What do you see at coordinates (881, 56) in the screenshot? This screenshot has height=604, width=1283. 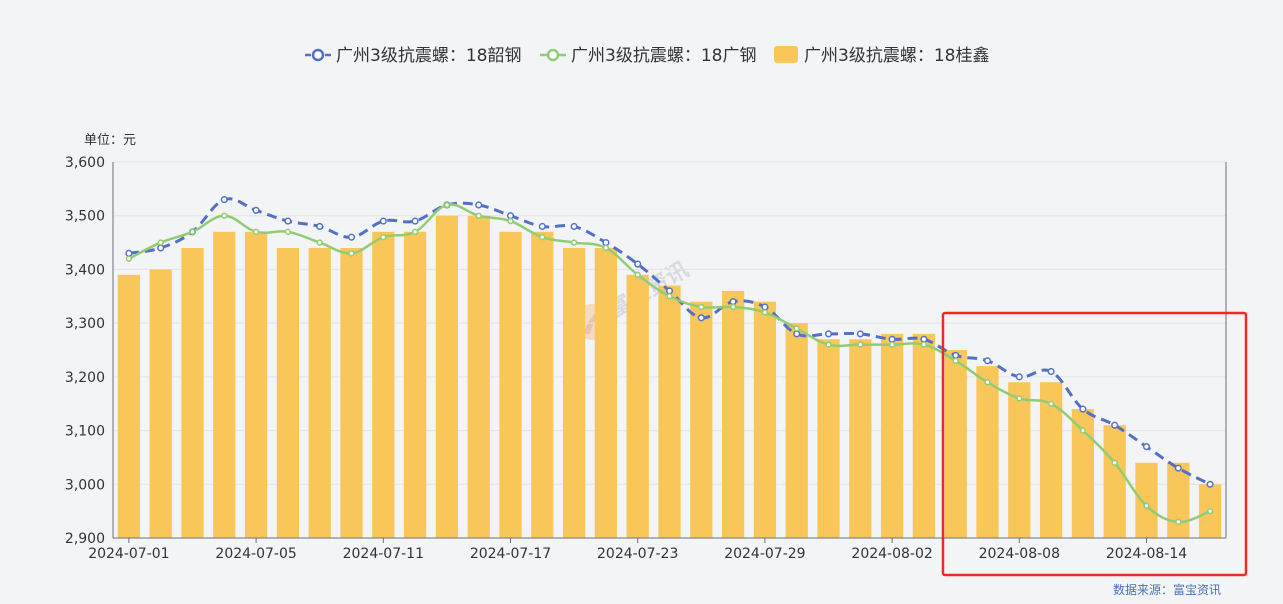 I see `legend-item-guixin: 广州3级抗震螺：18桂鑫` at bounding box center [881, 56].